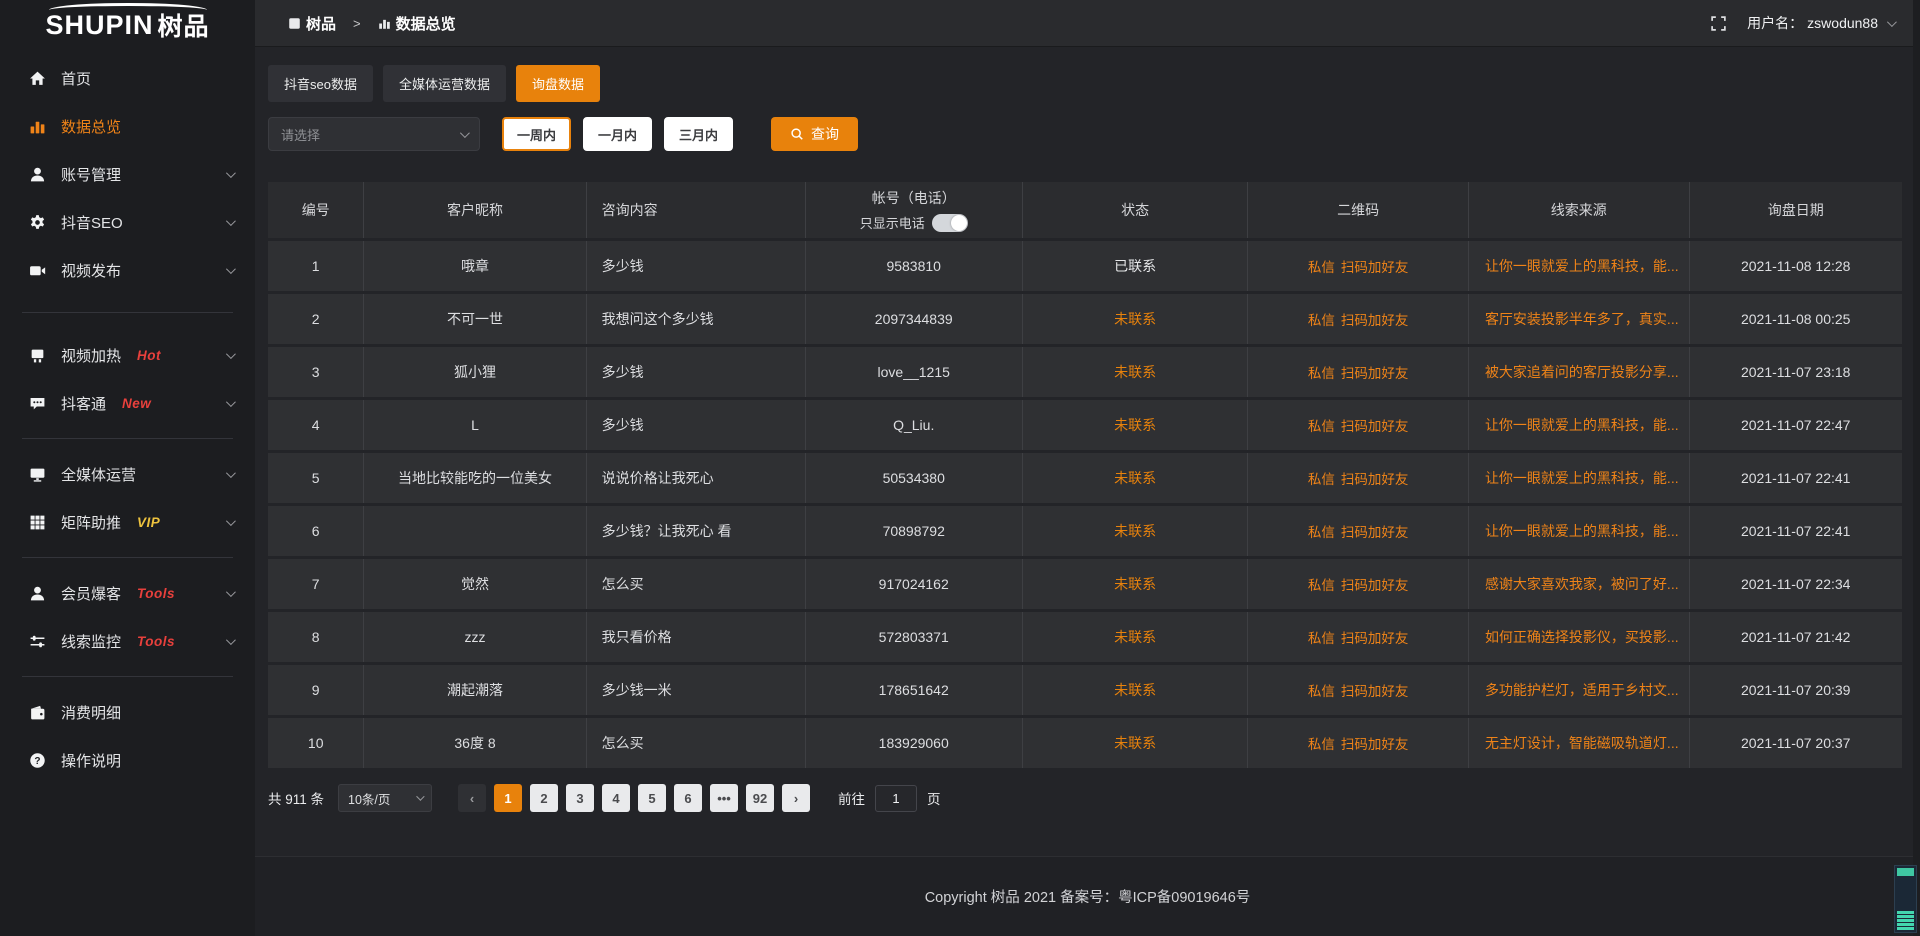 This screenshot has height=936, width=1920. What do you see at coordinates (1087, 898) in the screenshot?
I see `copyright-text: Copyright 树品 2021 备案号：粤ICP备09019646号` at bounding box center [1087, 898].